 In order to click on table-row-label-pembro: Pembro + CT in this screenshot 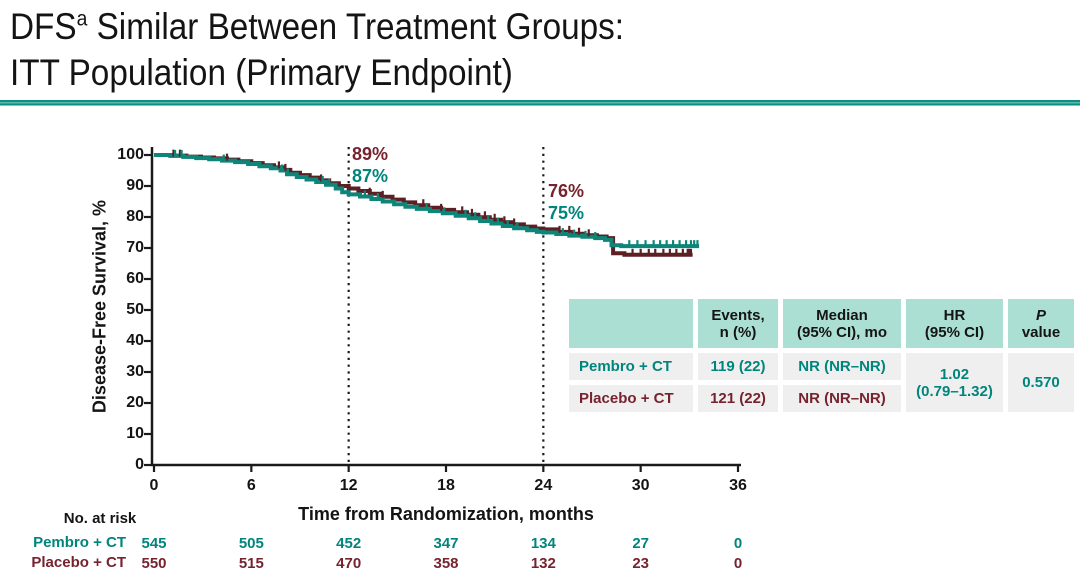, I will do `click(631, 366)`.